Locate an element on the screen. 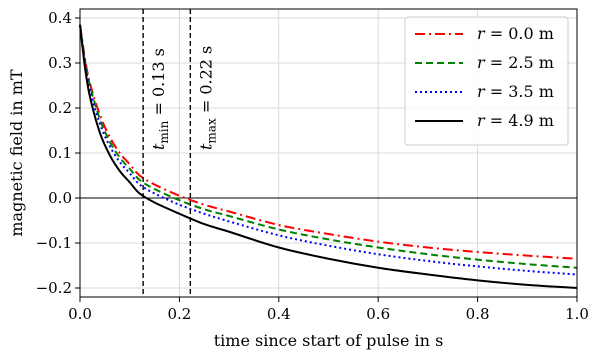 This screenshot has height=354, width=592. x-tick-label: 0.4 is located at coordinates (279, 314).